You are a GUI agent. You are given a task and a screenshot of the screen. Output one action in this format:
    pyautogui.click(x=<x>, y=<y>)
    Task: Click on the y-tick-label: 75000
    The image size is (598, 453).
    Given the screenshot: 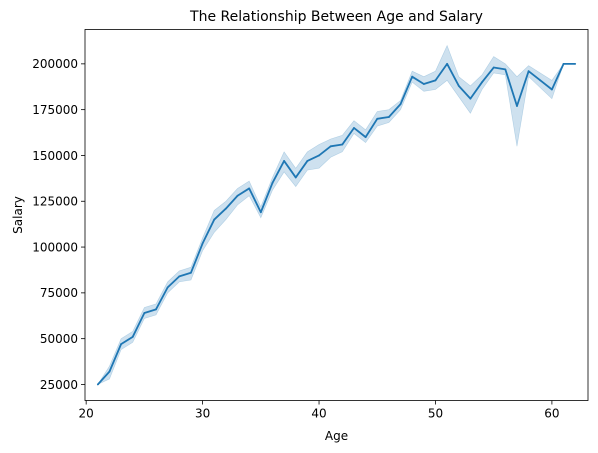 What is the action you would take?
    pyautogui.click(x=59, y=293)
    